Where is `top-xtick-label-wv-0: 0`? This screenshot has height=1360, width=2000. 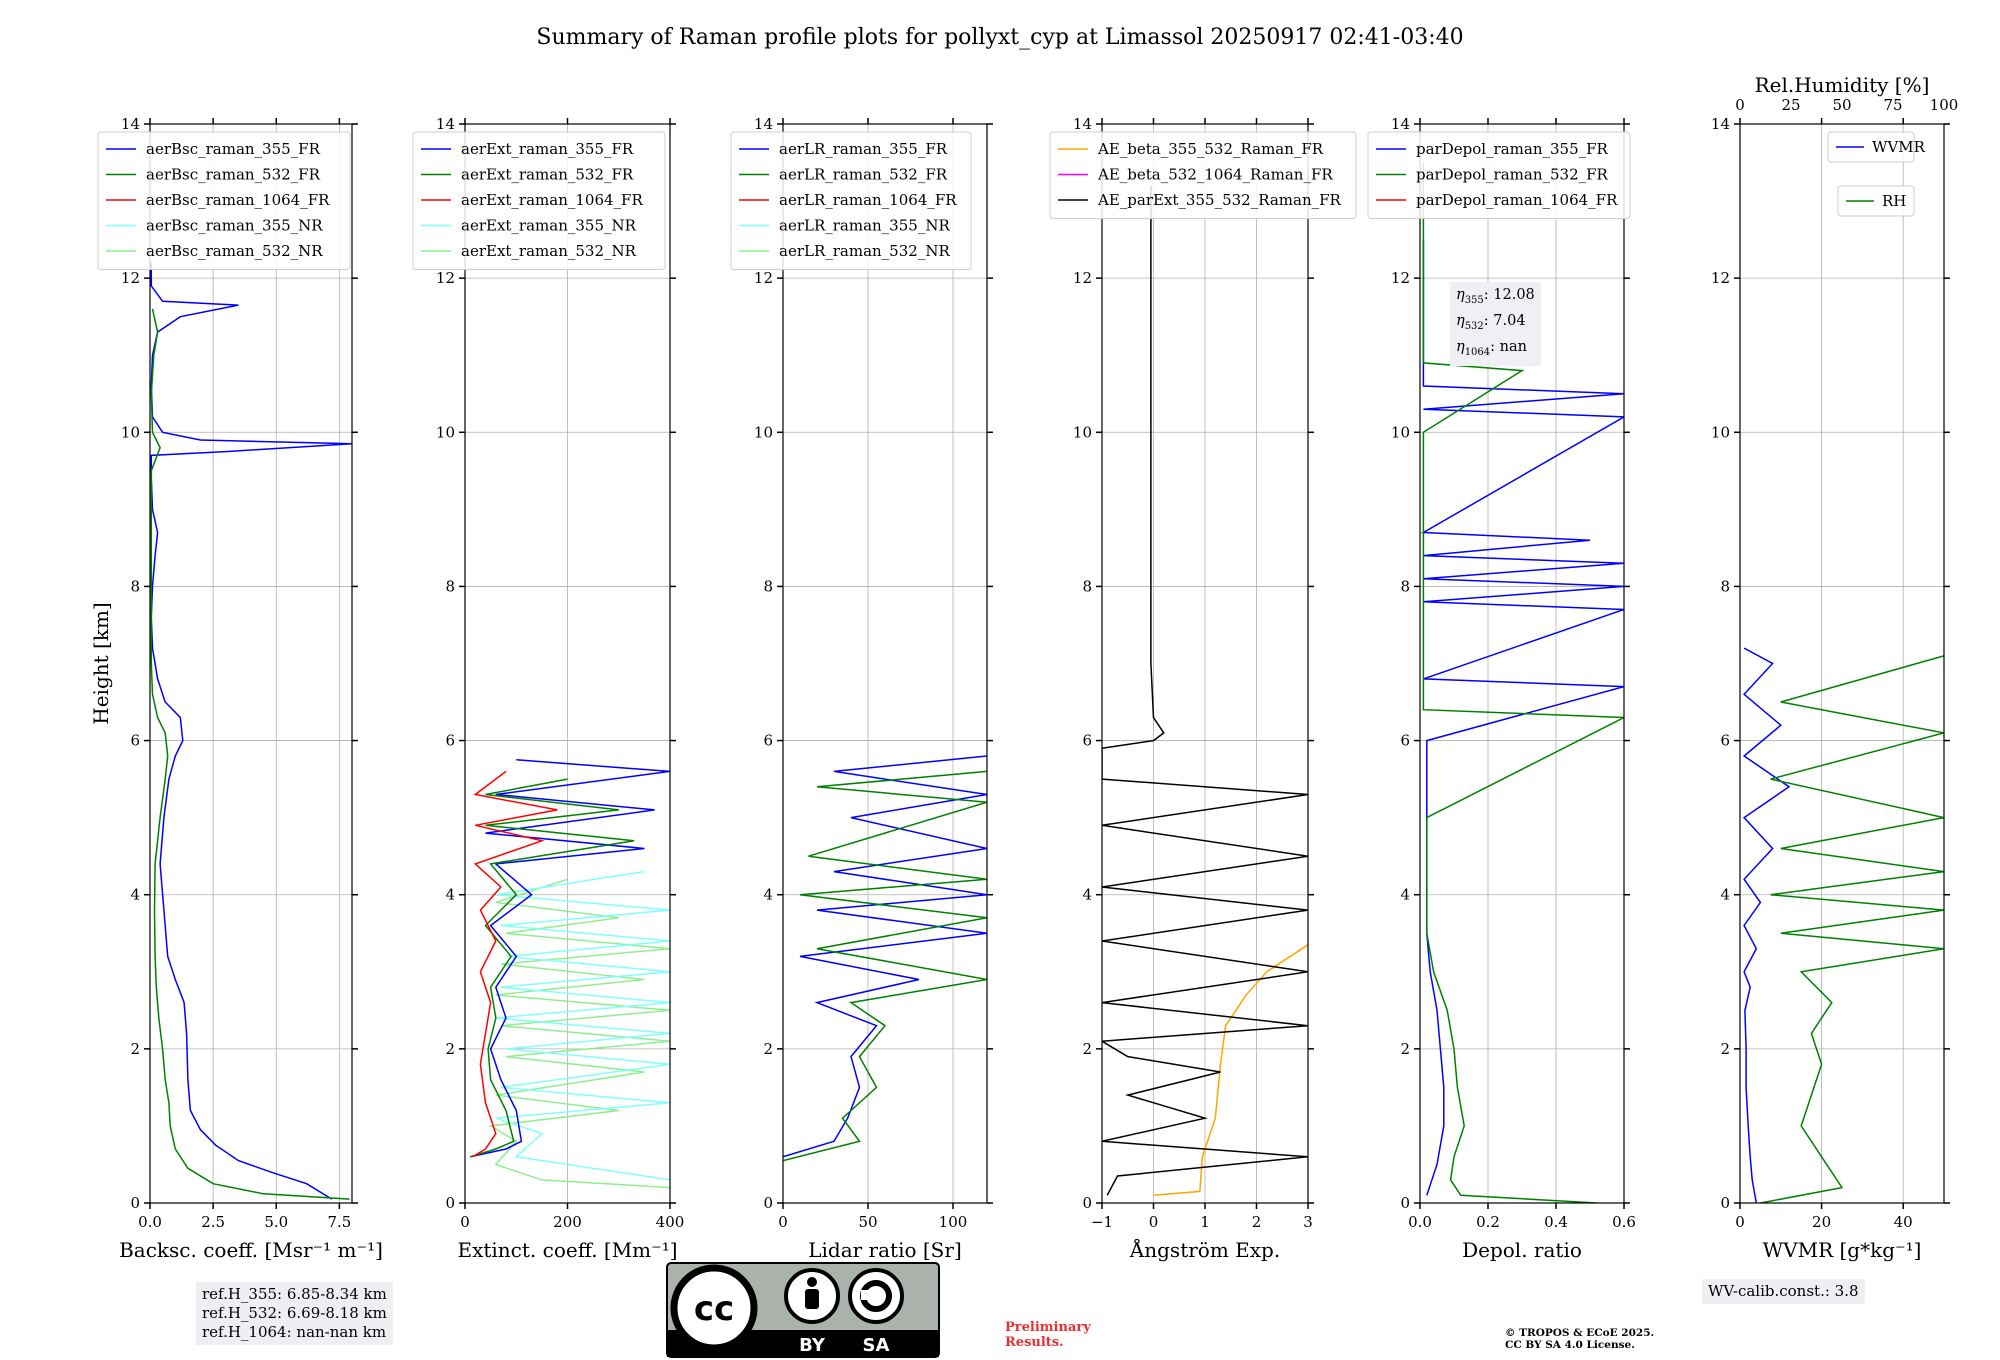
top-xtick-label-wv-0: 0 is located at coordinates (1740, 105).